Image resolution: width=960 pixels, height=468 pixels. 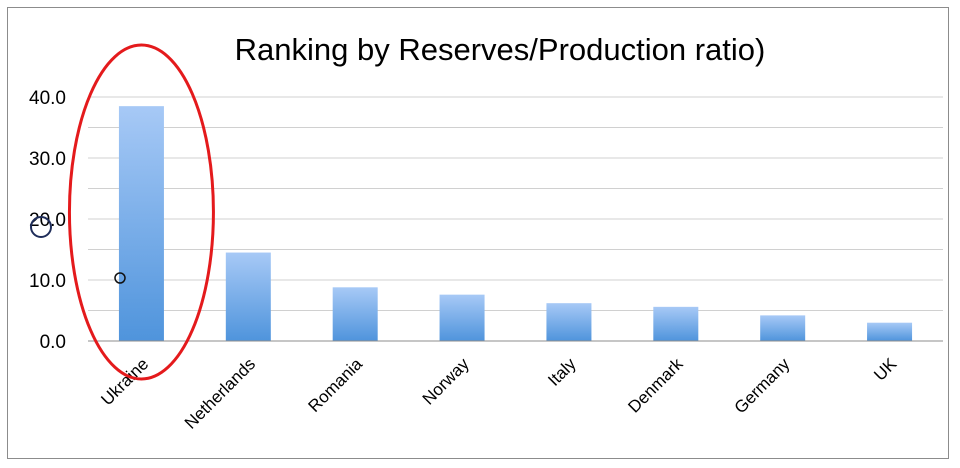 I want to click on bar-ukraine, so click(x=141, y=224).